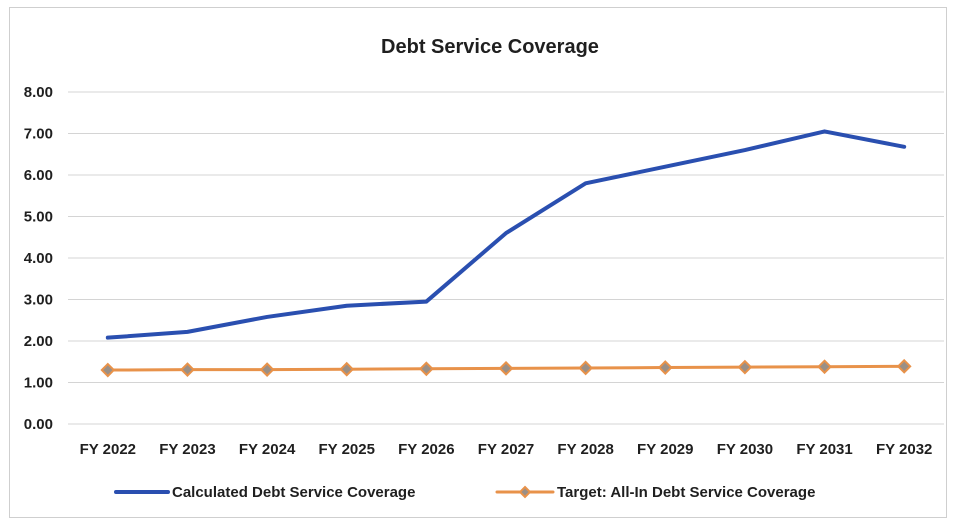 The image size is (956, 525). I want to click on series-target, so click(506, 368).